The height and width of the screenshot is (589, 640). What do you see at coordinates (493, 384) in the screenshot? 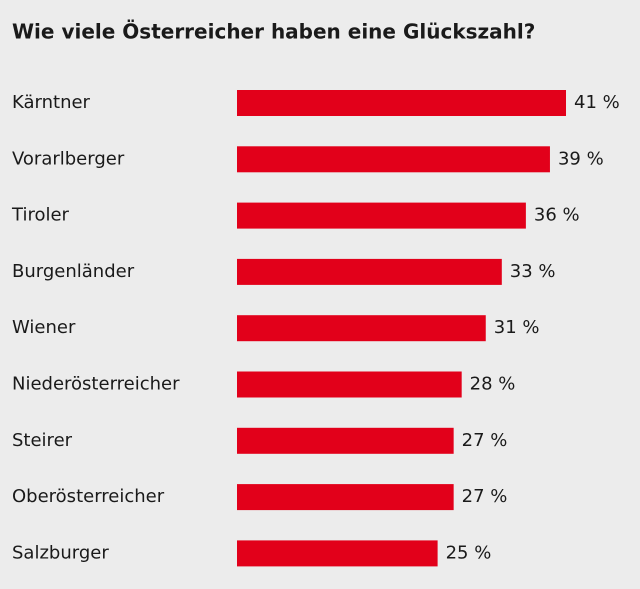
I see `value-label: 28 %` at bounding box center [493, 384].